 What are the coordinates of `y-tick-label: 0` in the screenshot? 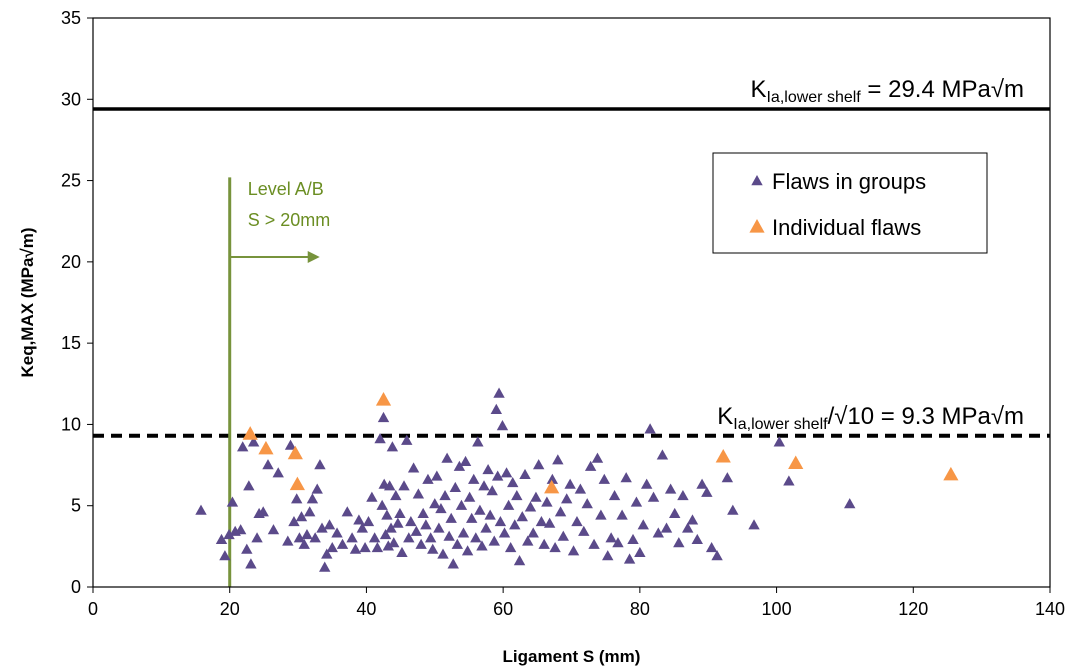 It's located at (76, 587).